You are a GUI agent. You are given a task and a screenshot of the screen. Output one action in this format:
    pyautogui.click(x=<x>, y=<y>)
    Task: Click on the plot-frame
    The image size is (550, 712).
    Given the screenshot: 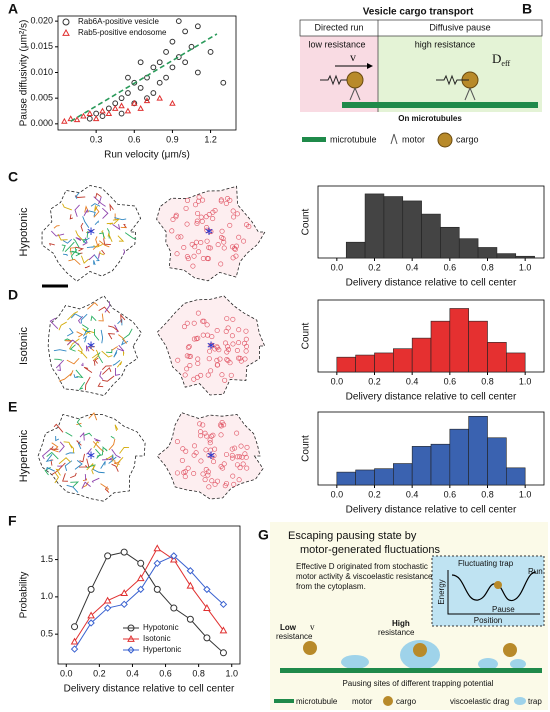 What is the action you would take?
    pyautogui.click(x=147, y=73)
    